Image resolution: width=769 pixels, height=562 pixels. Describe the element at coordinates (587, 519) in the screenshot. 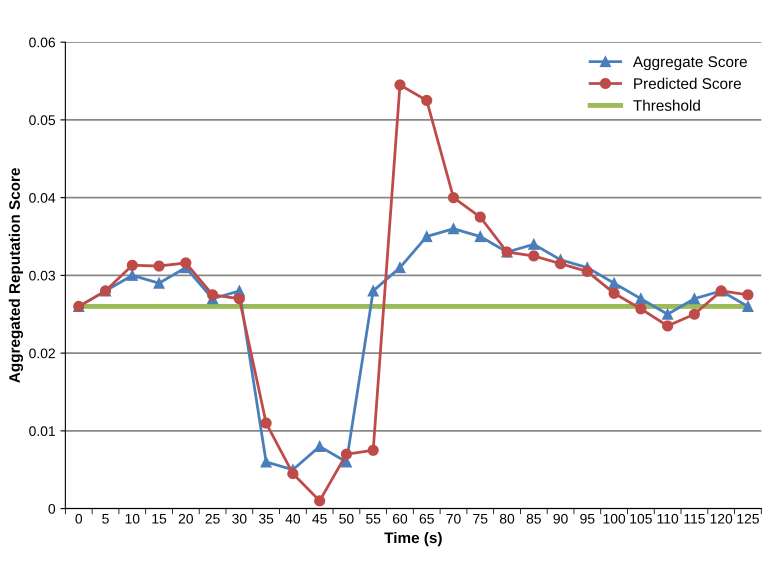

I see `x-tick-label: 95` at that location.